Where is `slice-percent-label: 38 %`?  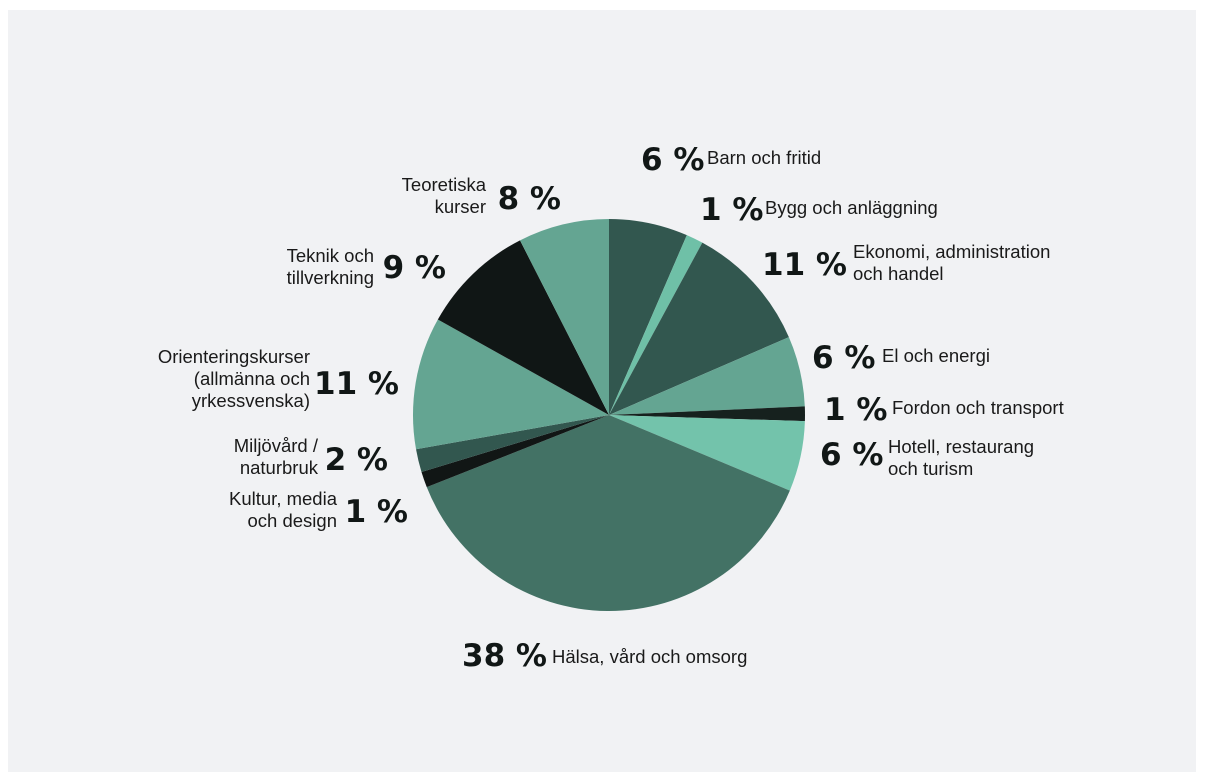
slice-percent-label: 38 % is located at coordinates (504, 656).